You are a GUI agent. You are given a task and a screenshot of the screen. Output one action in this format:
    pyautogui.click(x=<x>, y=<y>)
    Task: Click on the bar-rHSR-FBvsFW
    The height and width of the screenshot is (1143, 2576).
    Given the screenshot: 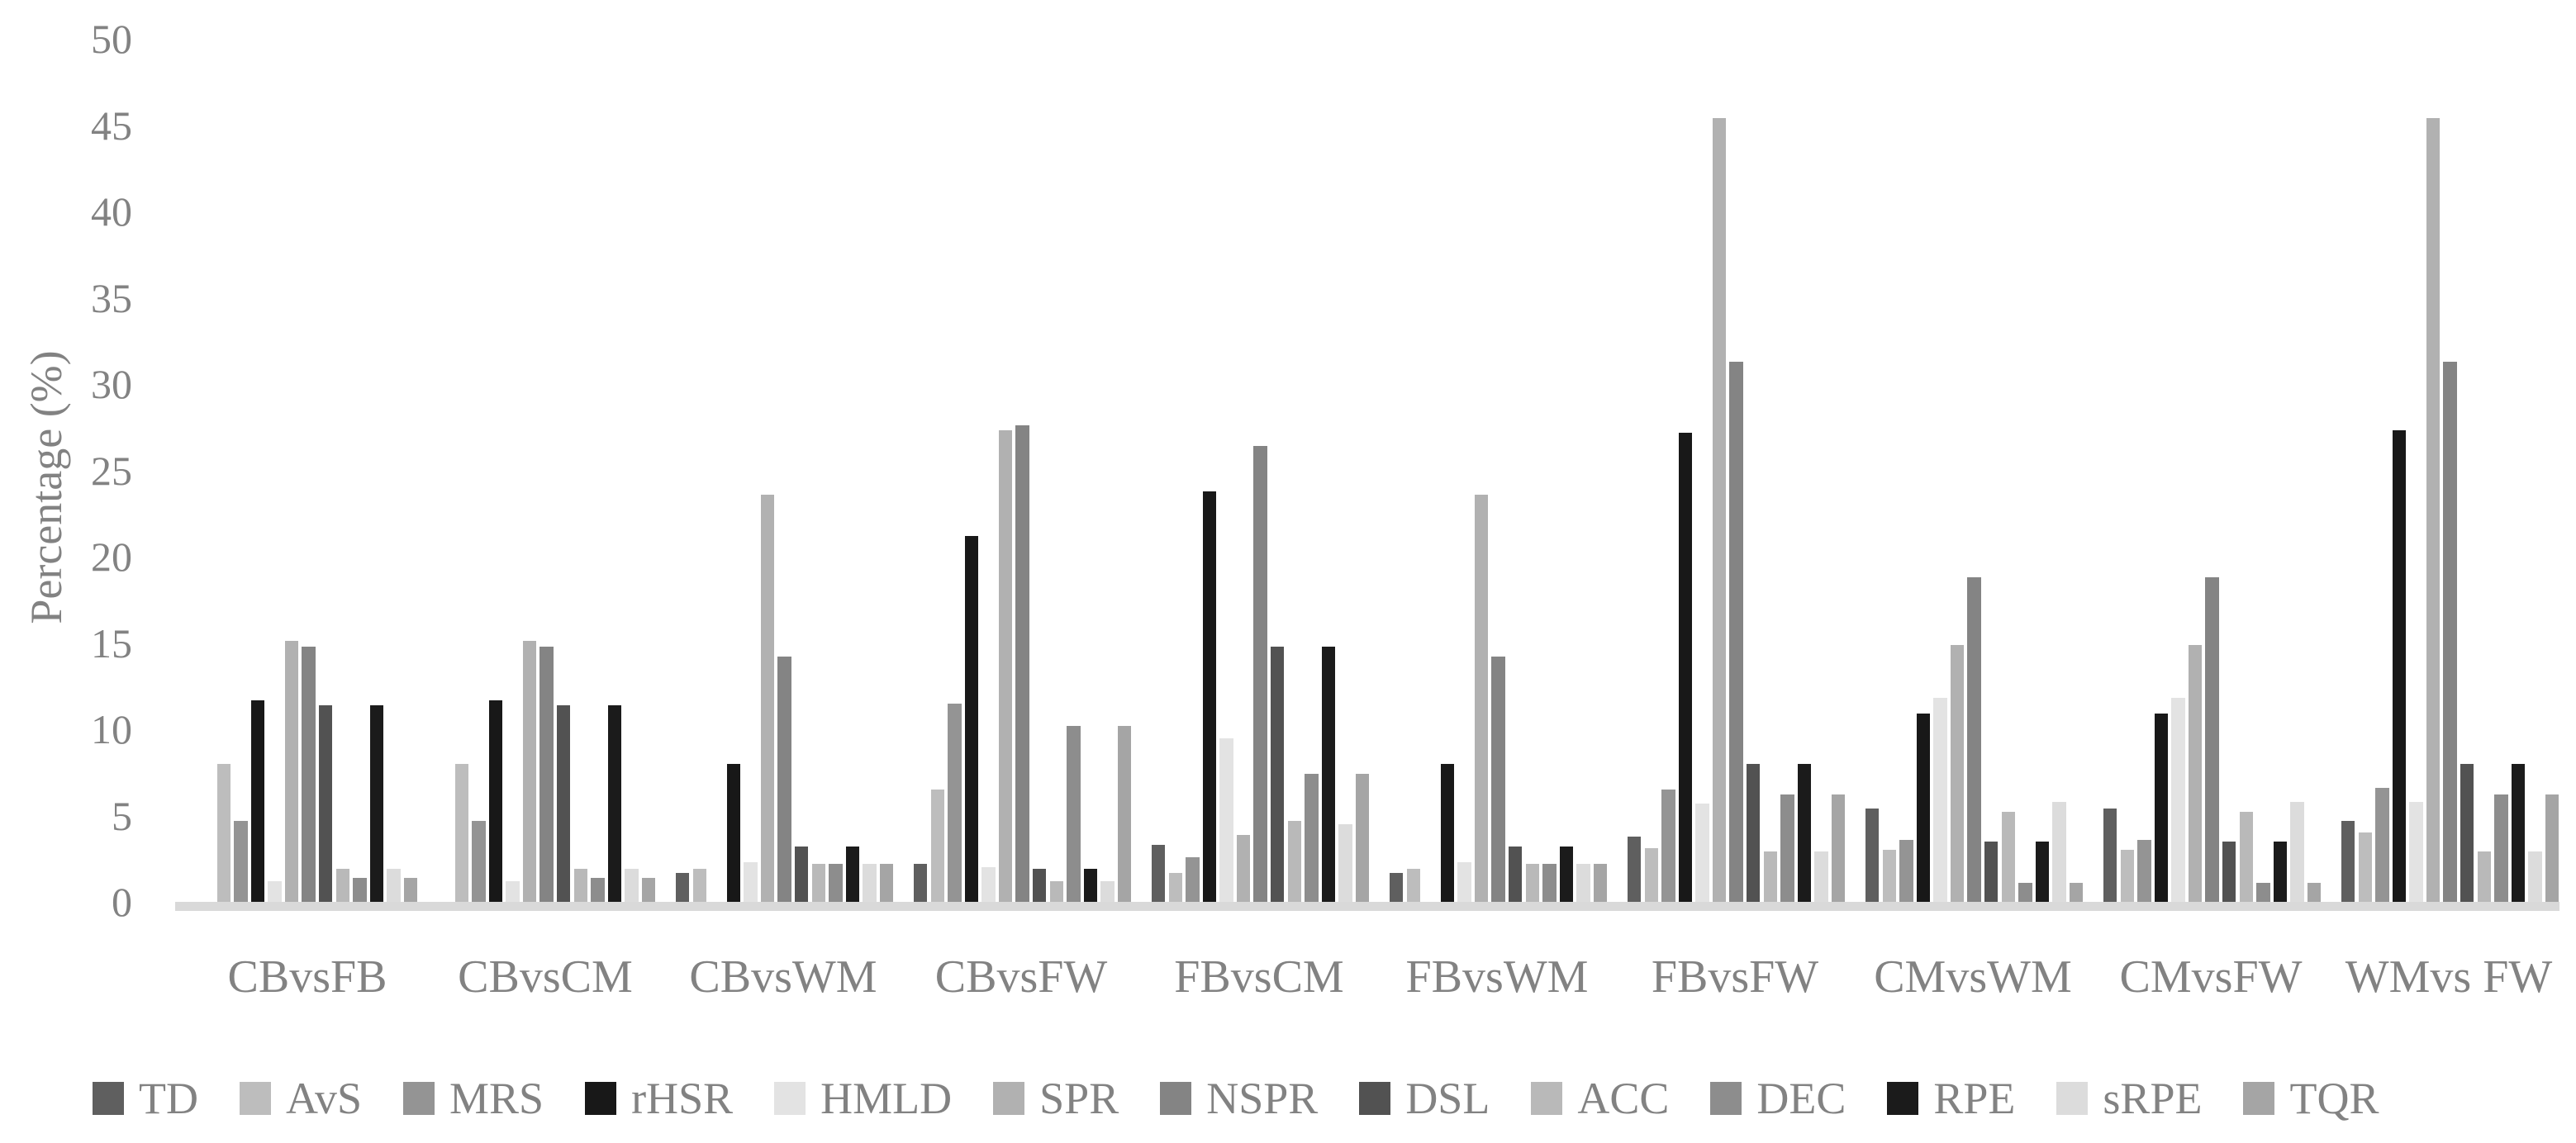 What is the action you would take?
    pyautogui.click(x=1685, y=667)
    